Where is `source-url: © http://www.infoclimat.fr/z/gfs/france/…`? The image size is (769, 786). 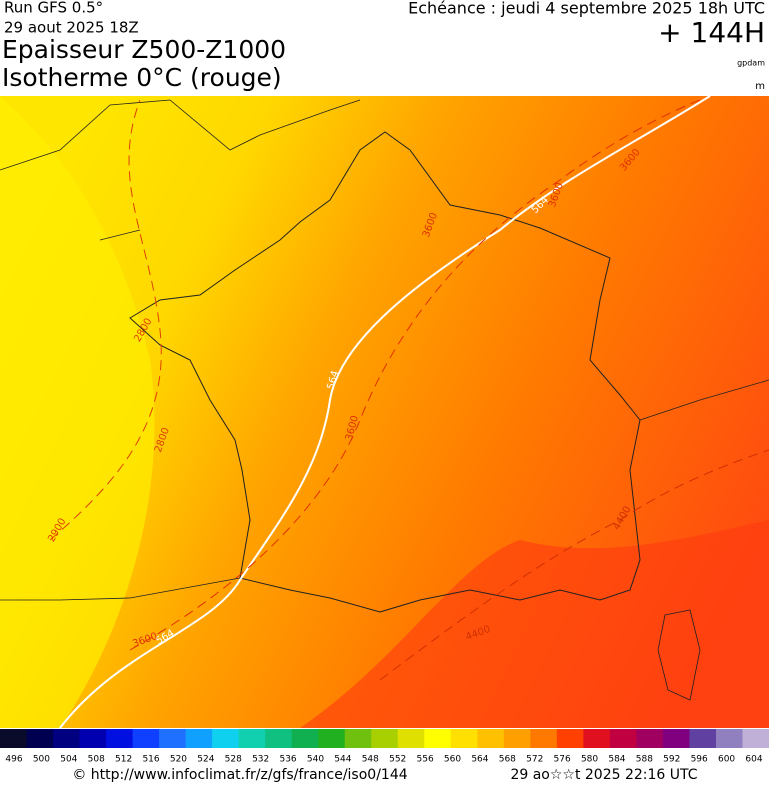 source-url: © http://www.infoclimat.fr/z/gfs/france/… is located at coordinates (239, 775).